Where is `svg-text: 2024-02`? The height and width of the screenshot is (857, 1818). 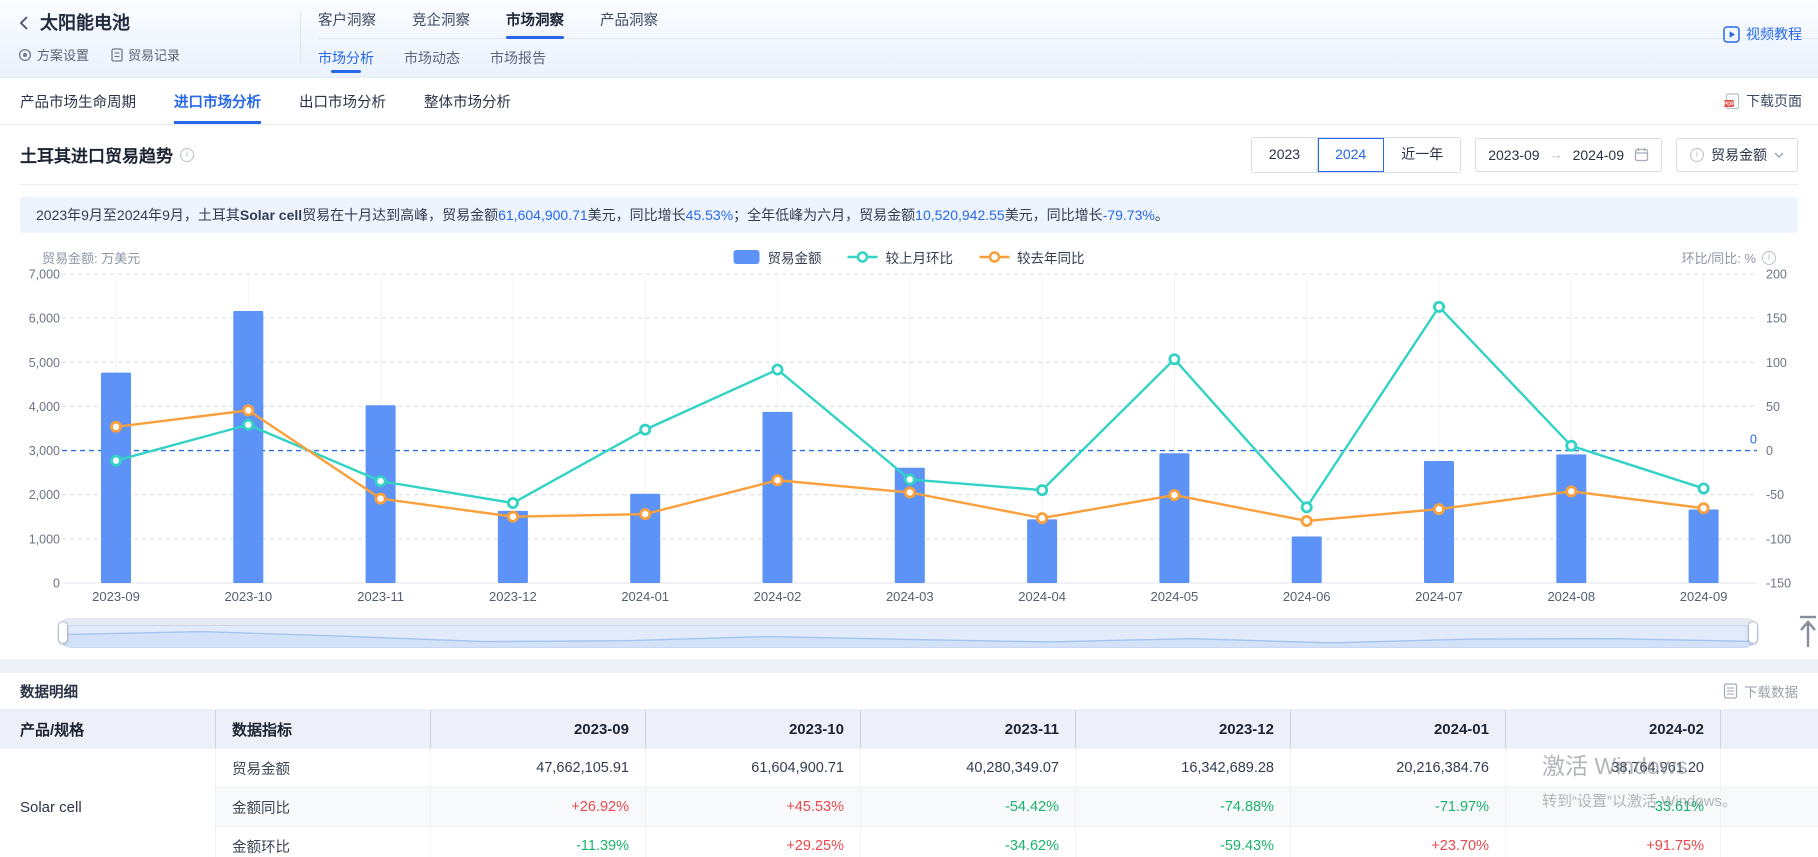 svg-text: 2024-02 is located at coordinates (778, 596).